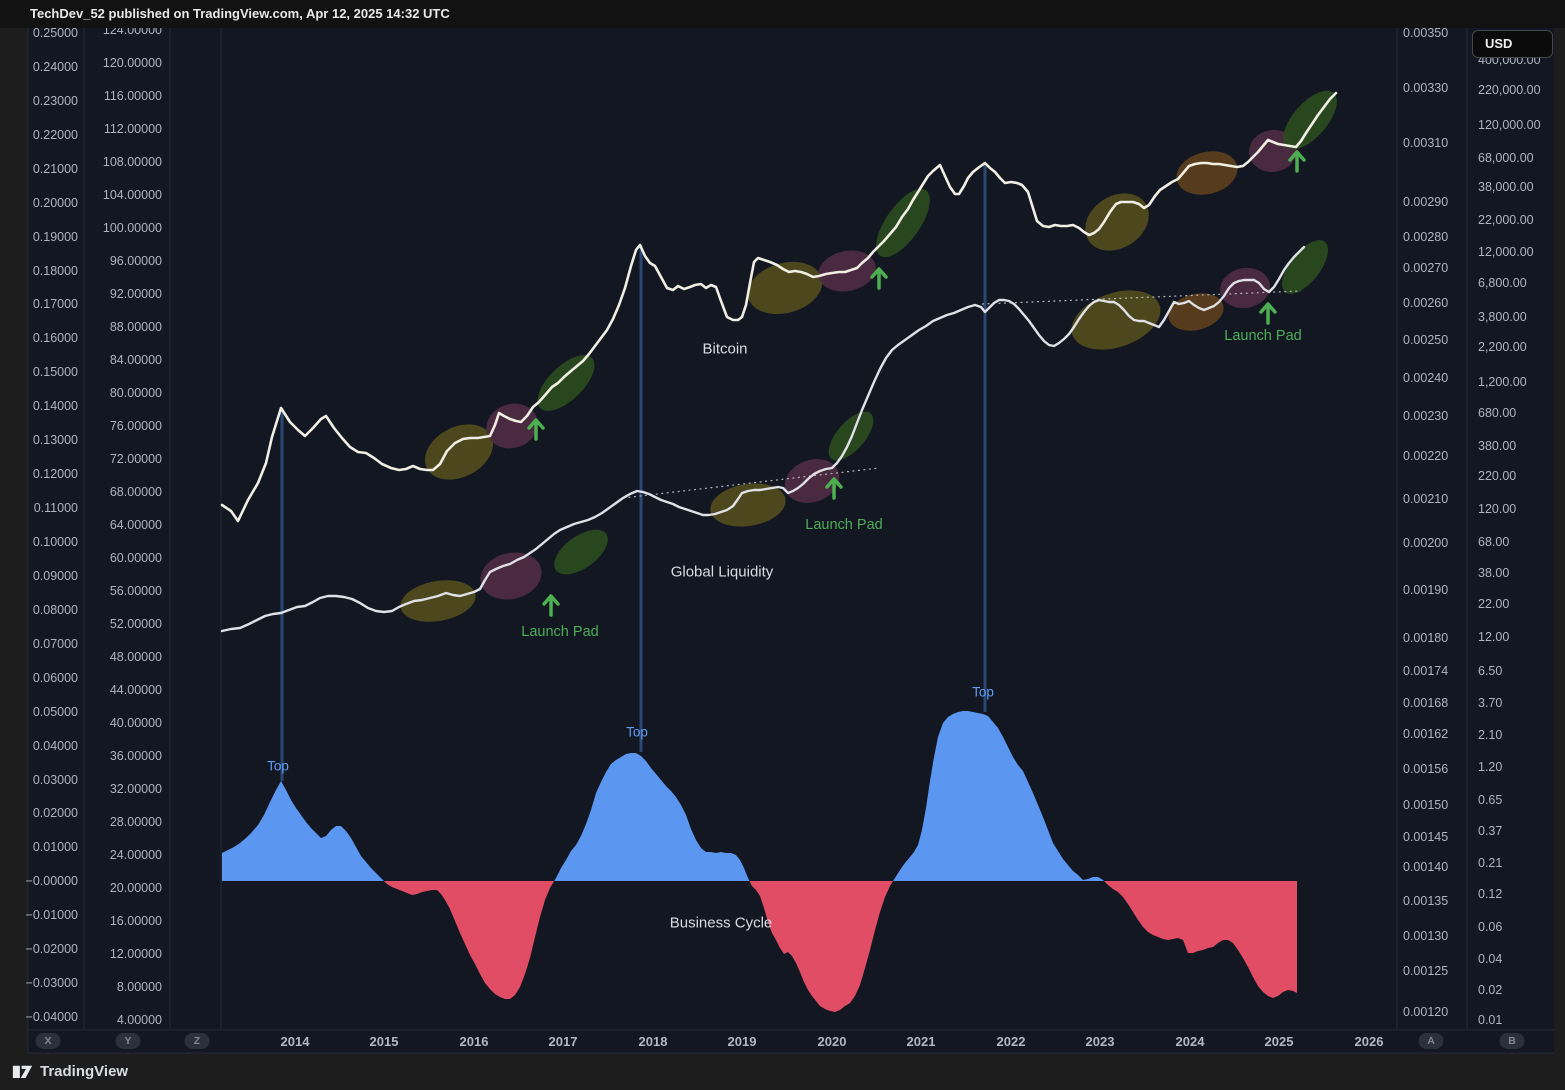 This screenshot has width=1565, height=1090. What do you see at coordinates (742, 1041) in the screenshot?
I see `time-axis-tick: 2019` at bounding box center [742, 1041].